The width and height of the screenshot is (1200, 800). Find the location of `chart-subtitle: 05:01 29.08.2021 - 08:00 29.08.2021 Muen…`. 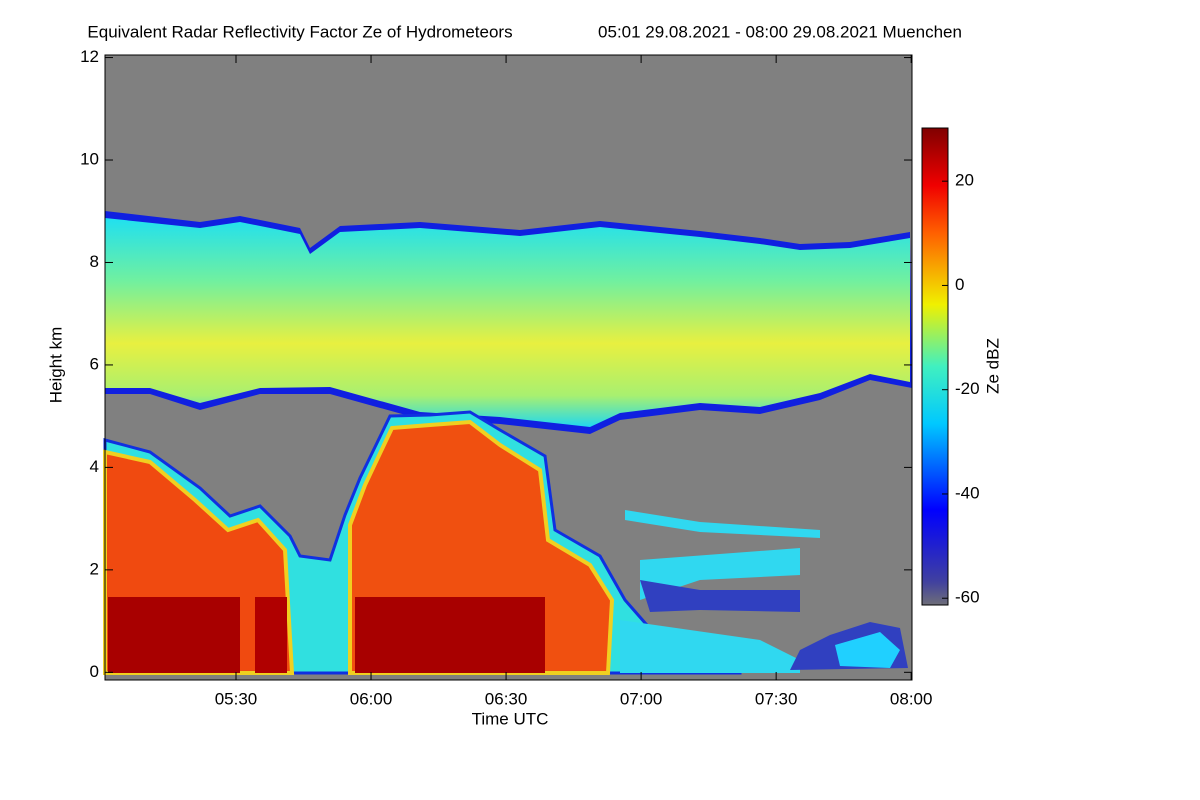

chart-subtitle: 05:01 29.08.2021 - 08:00 29.08.2021 Muen… is located at coordinates (780, 31).